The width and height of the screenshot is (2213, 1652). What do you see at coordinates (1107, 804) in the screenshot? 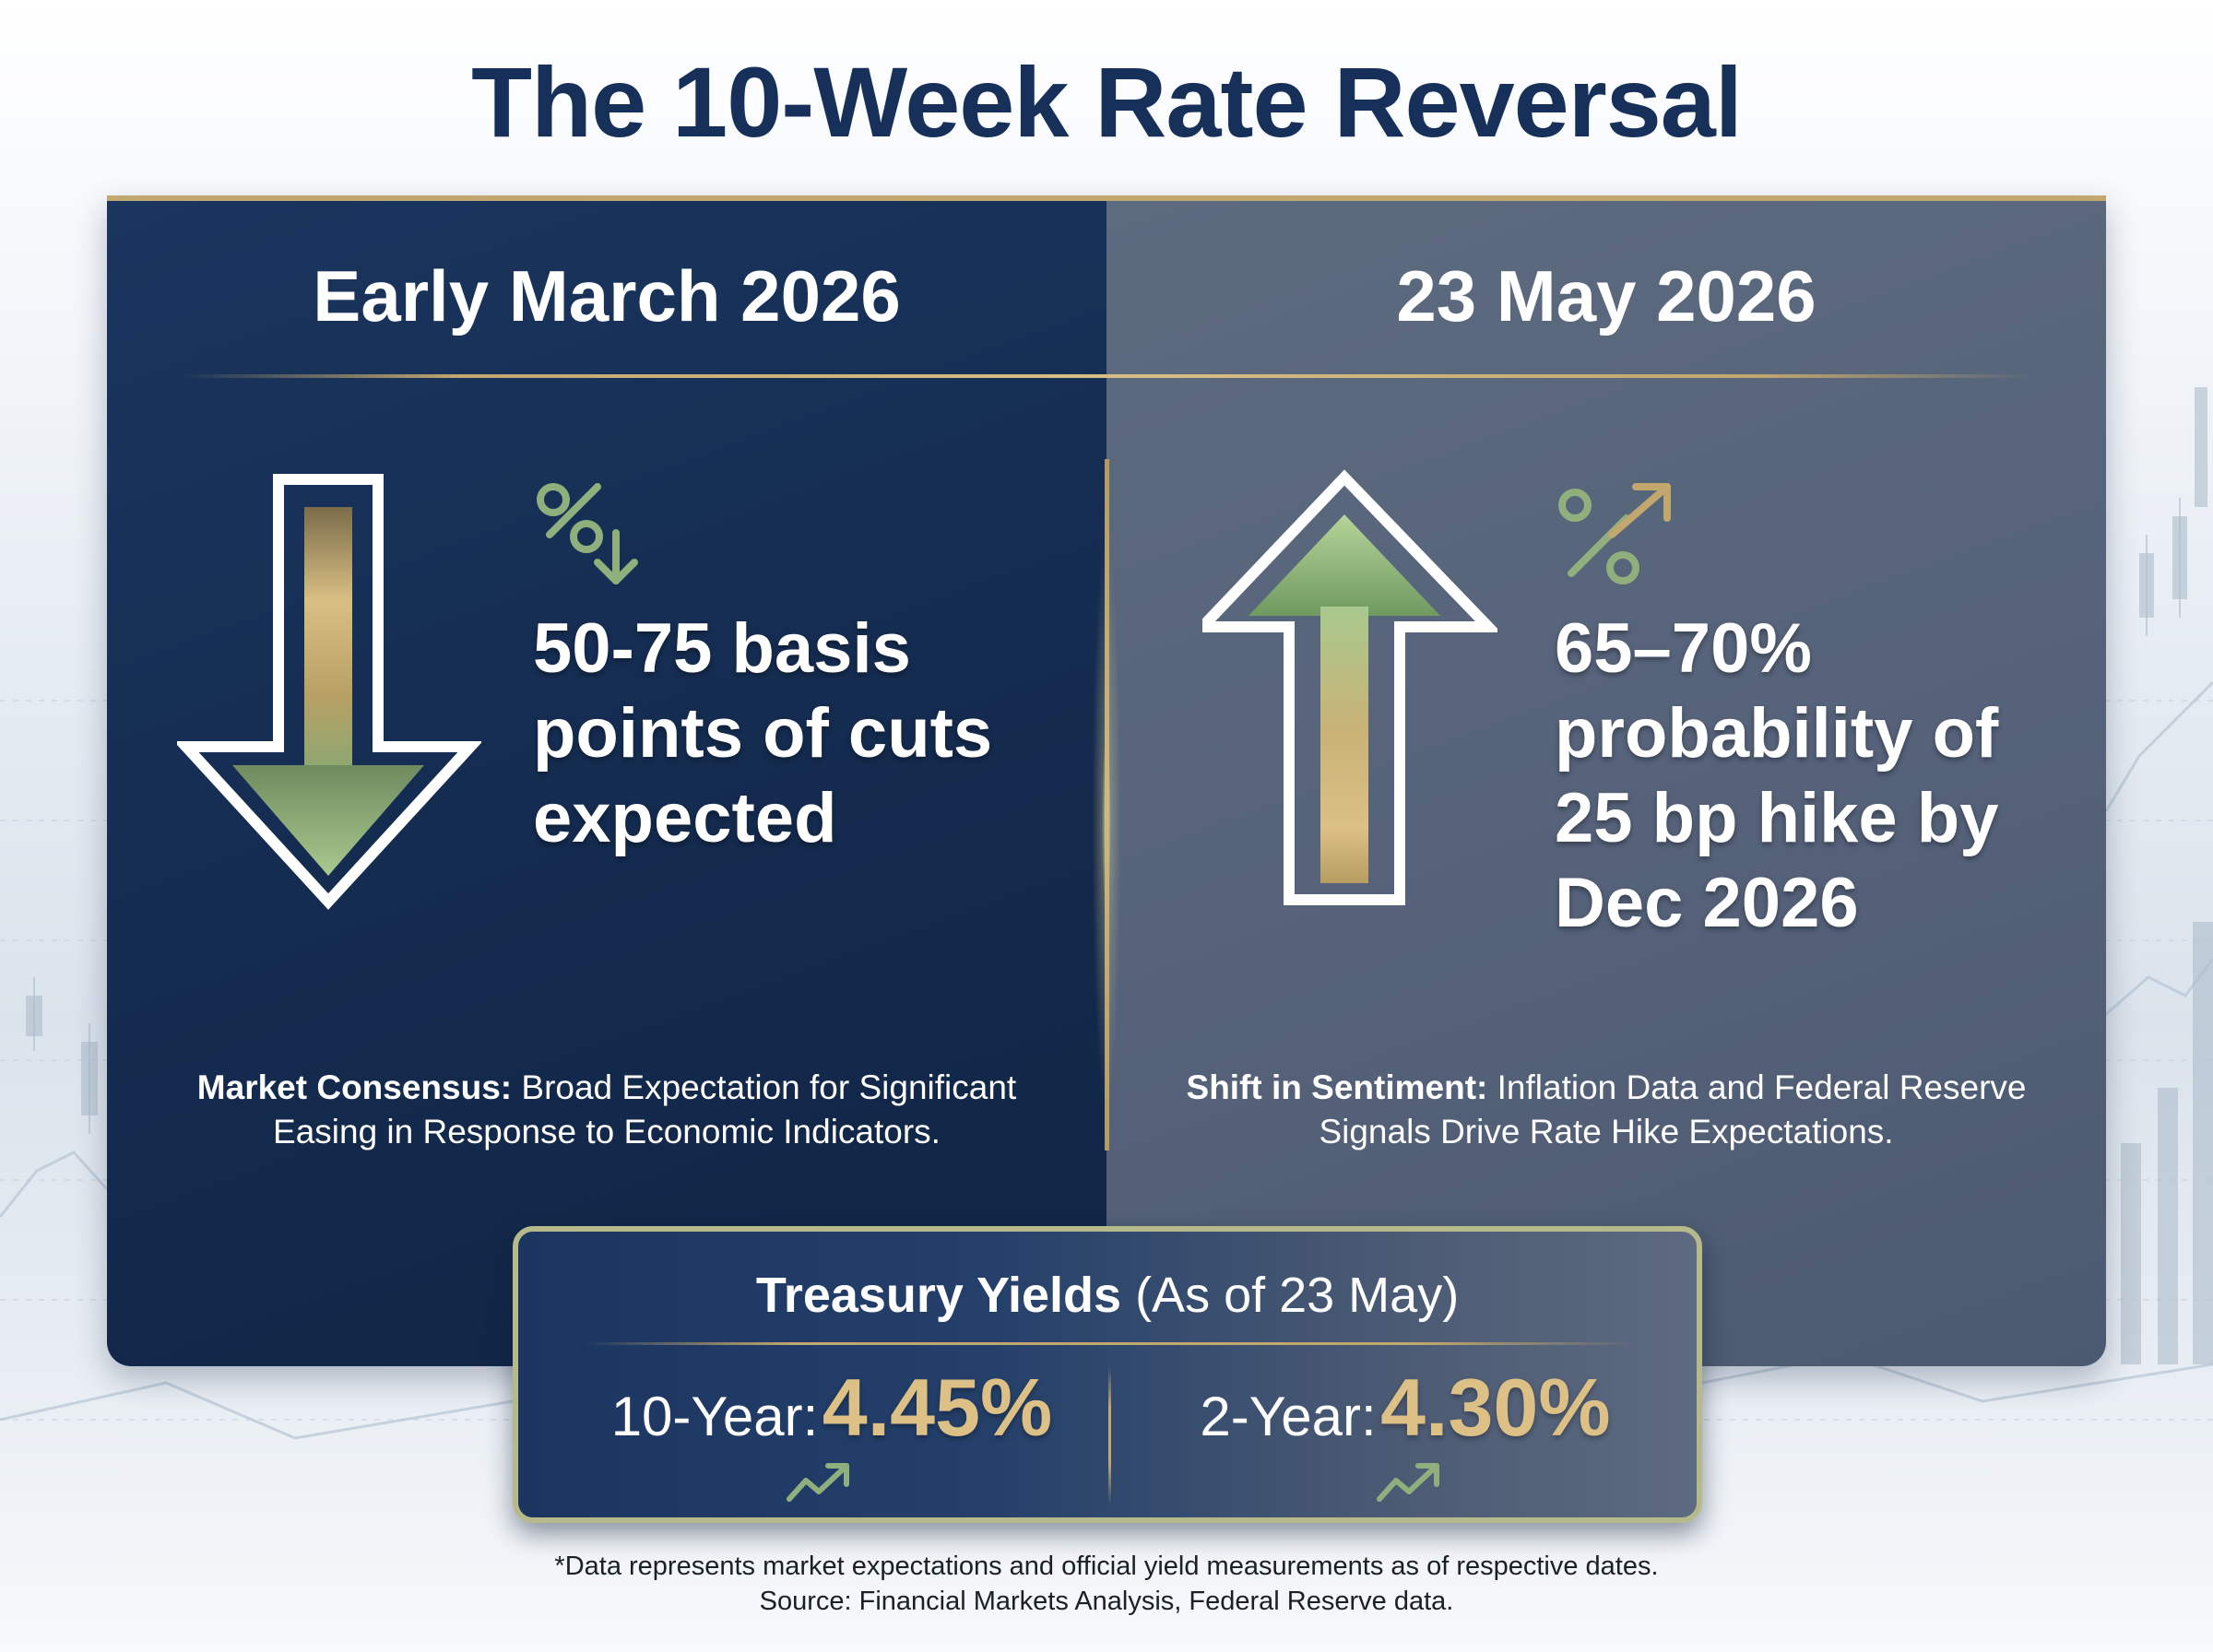
I see `center-divider` at bounding box center [1107, 804].